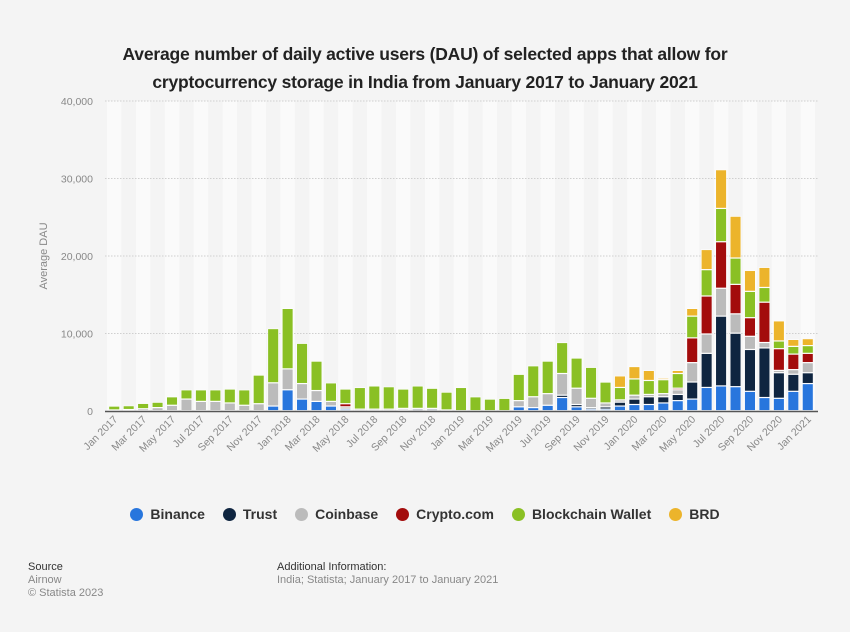 This screenshot has width=850, height=632. I want to click on y-tick-label: 40,000, so click(77, 102).